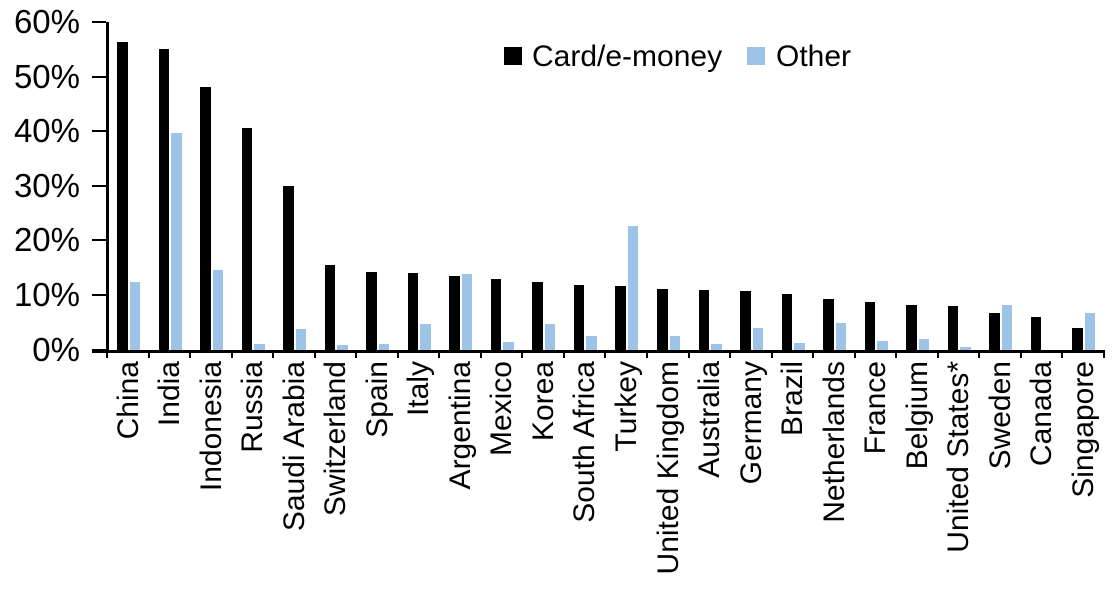 This screenshot has height=594, width=1112. Describe the element at coordinates (579, 318) in the screenshot. I see `bar-card-e-money-south-africa` at that location.